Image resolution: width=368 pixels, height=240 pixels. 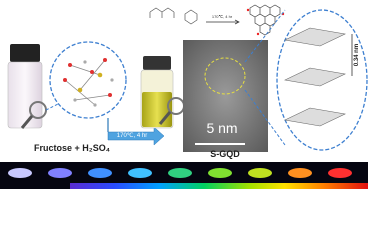 I want to click on molecule-zoom, so click(x=86, y=80).